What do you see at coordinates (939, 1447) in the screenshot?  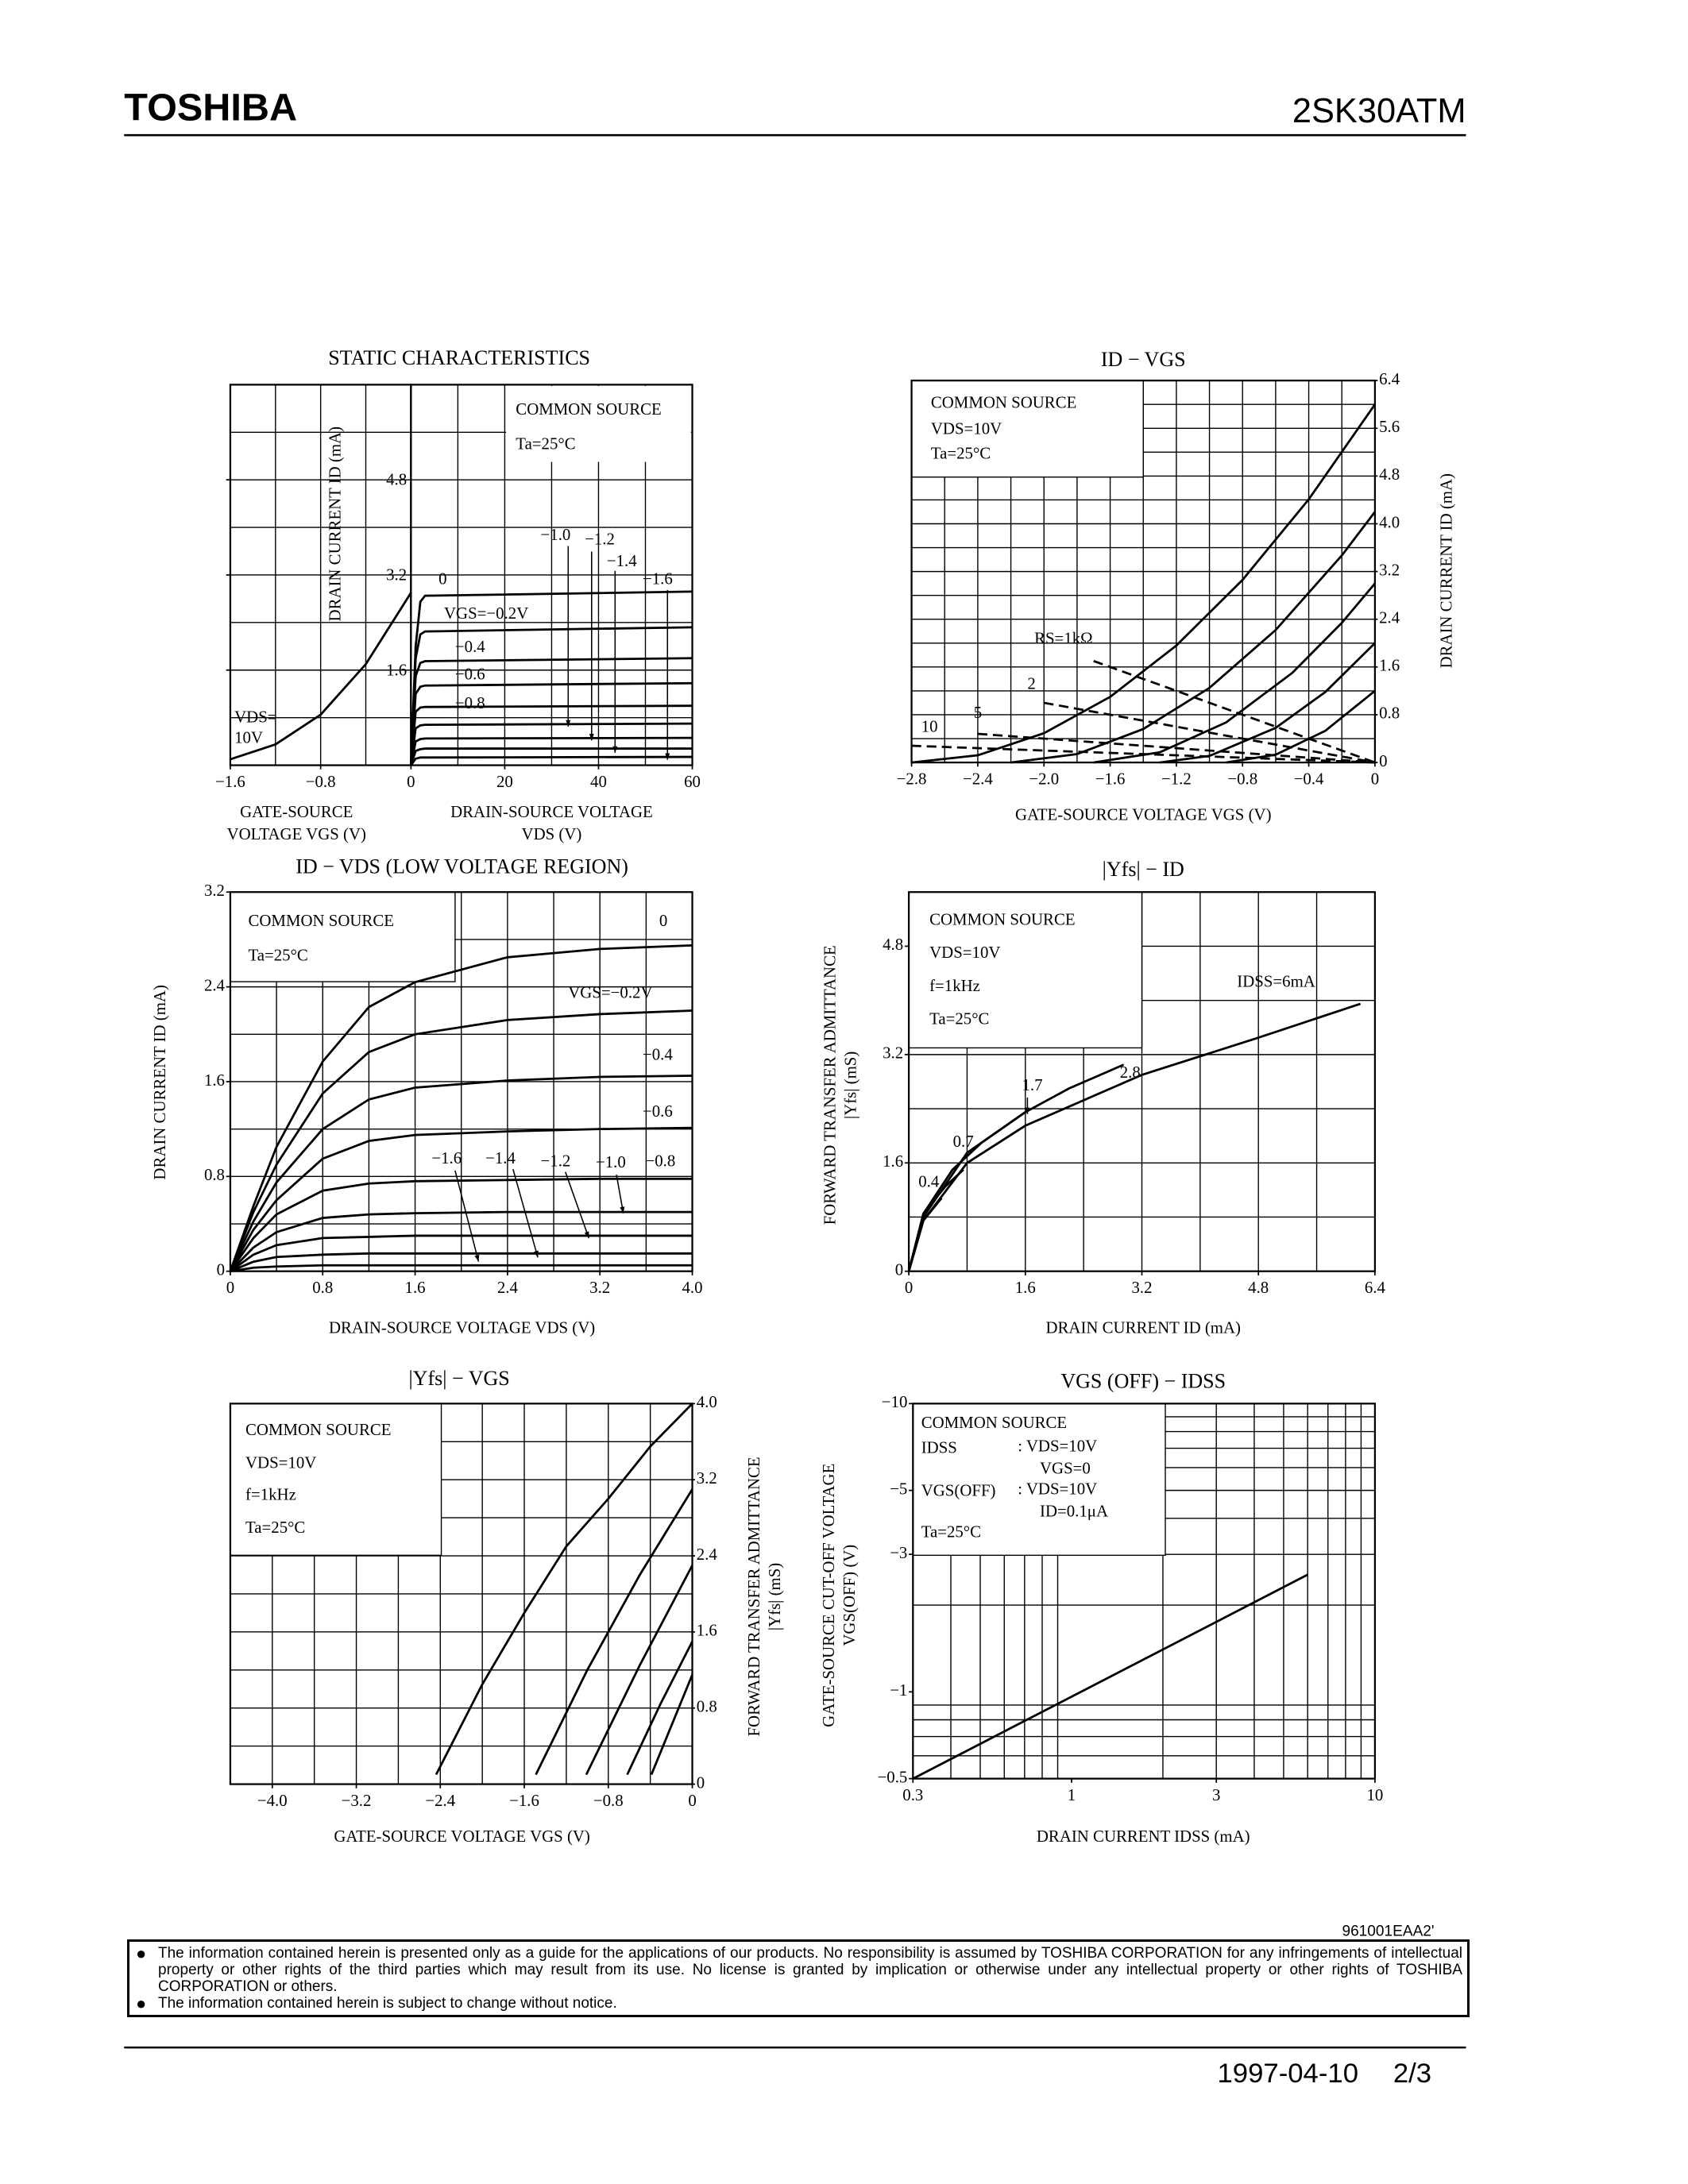 I see `annotation: IDSS` at bounding box center [939, 1447].